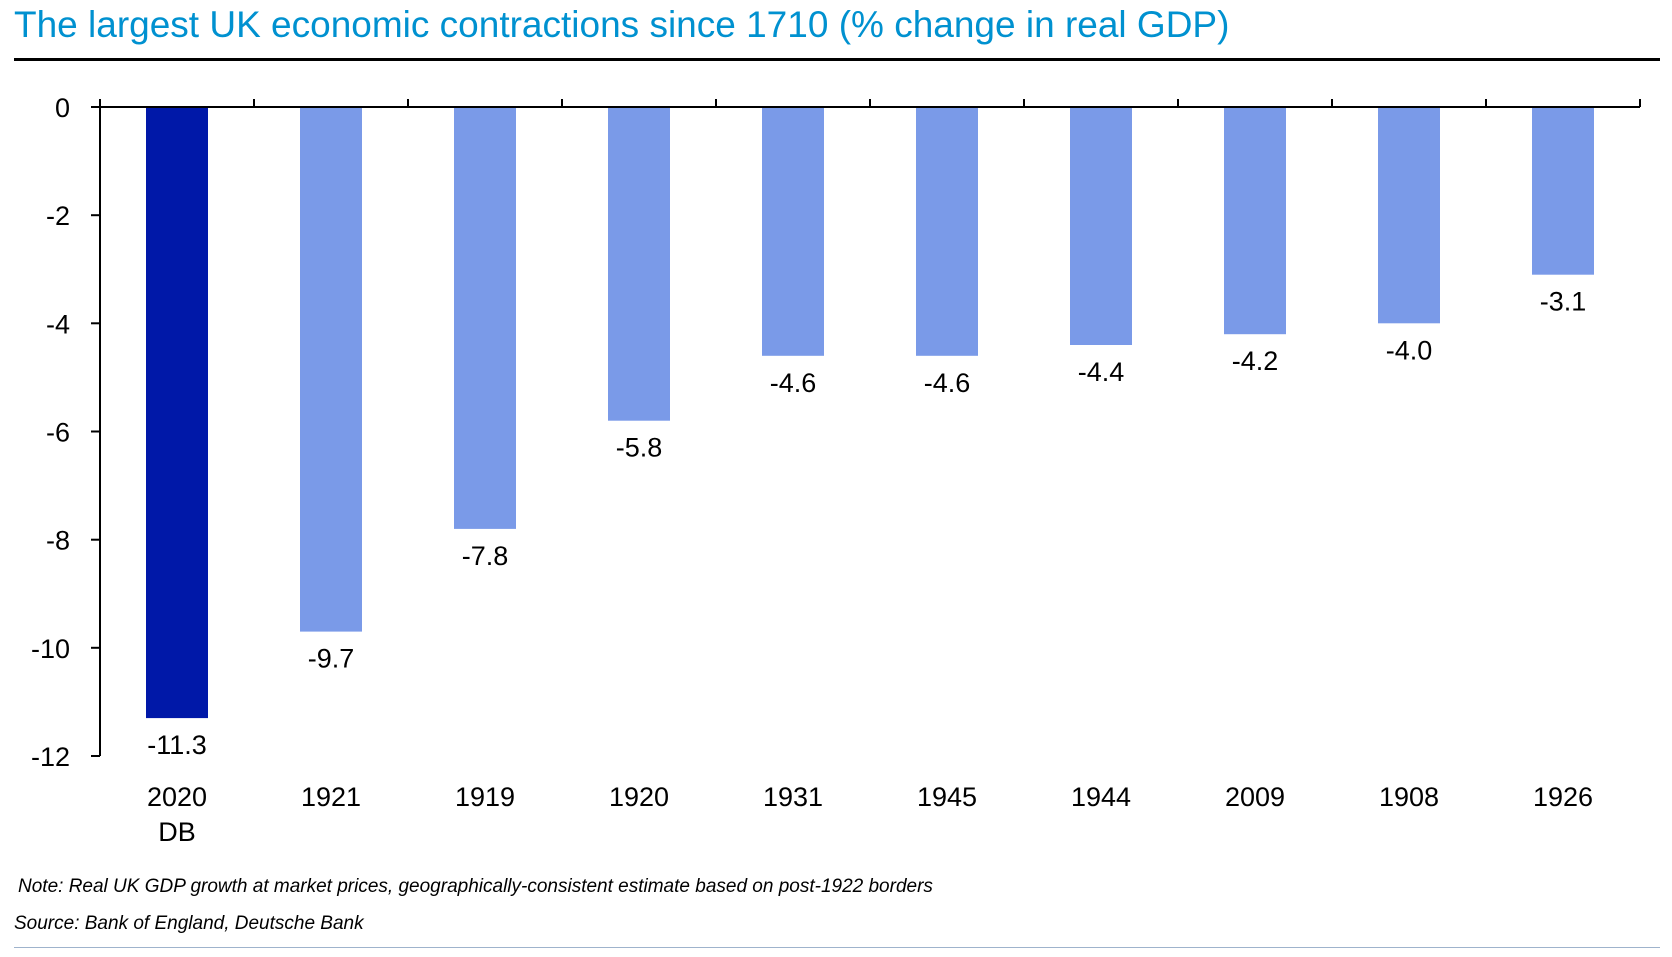  What do you see at coordinates (331, 797) in the screenshot?
I see `x-tick-label: 1921` at bounding box center [331, 797].